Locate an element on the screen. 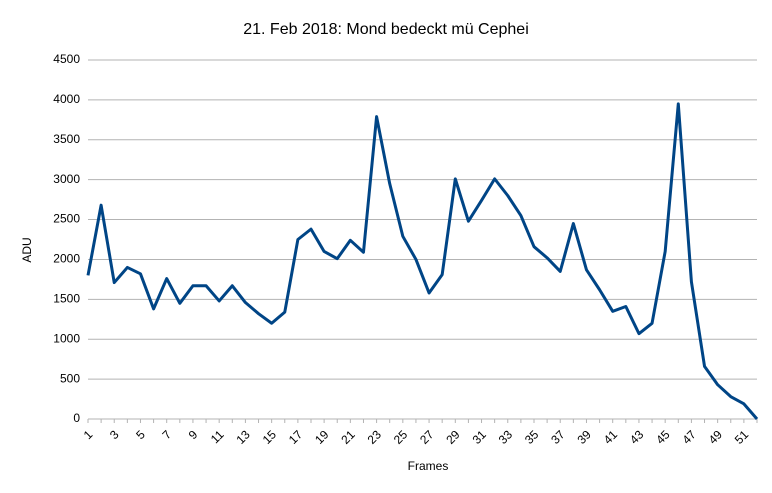 The image size is (772, 493). chart-title: 21. Feb 2018: Mond bedeckt mü Cephei is located at coordinates (386, 29).